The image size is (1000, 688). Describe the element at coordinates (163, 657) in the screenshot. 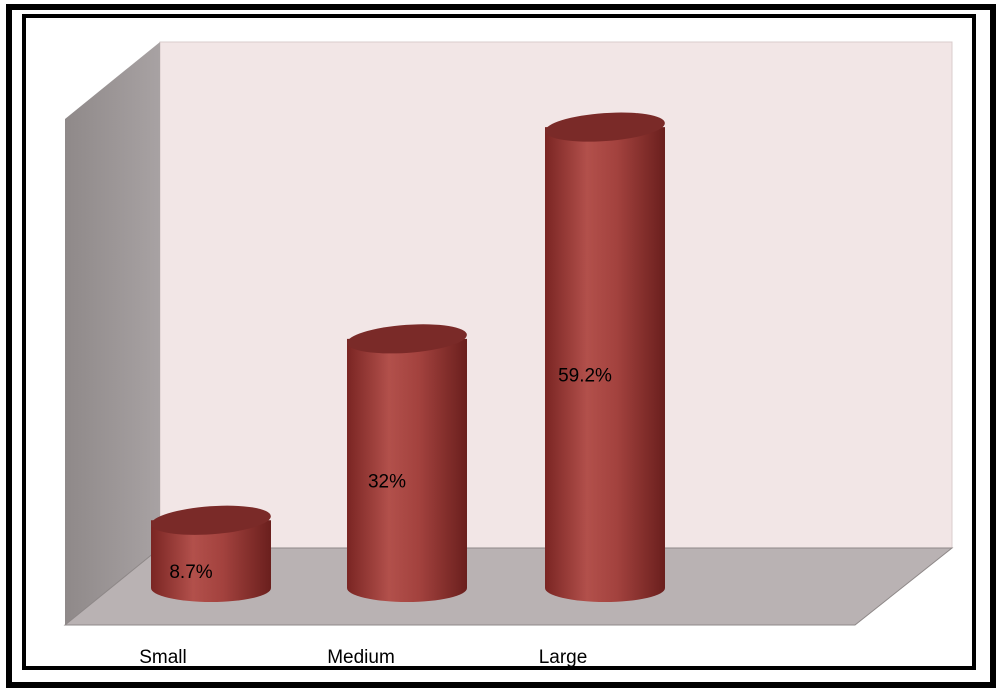

I see `category-label-small: Small` at that location.